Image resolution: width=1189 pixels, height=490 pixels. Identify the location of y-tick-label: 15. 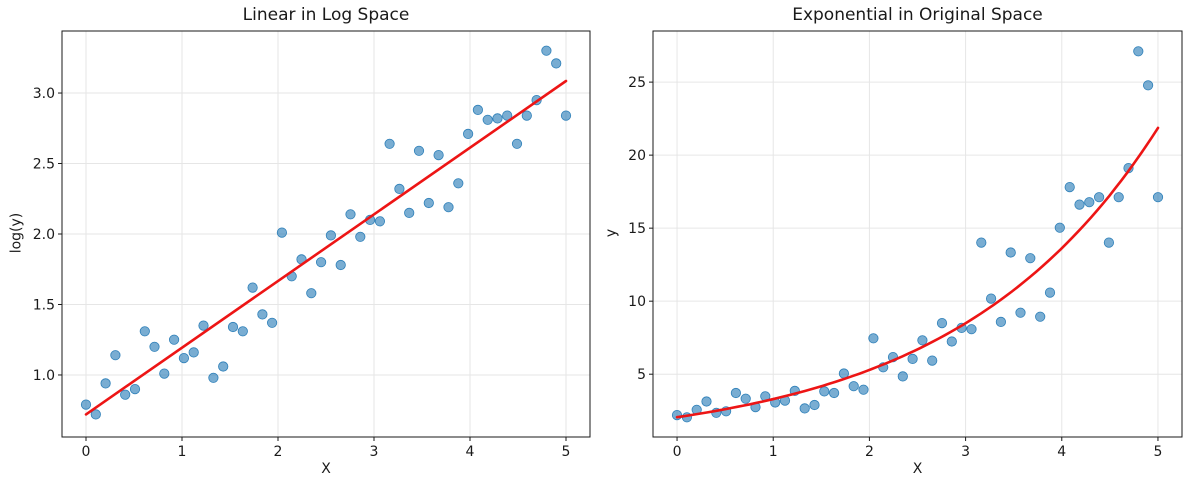
(637, 229).